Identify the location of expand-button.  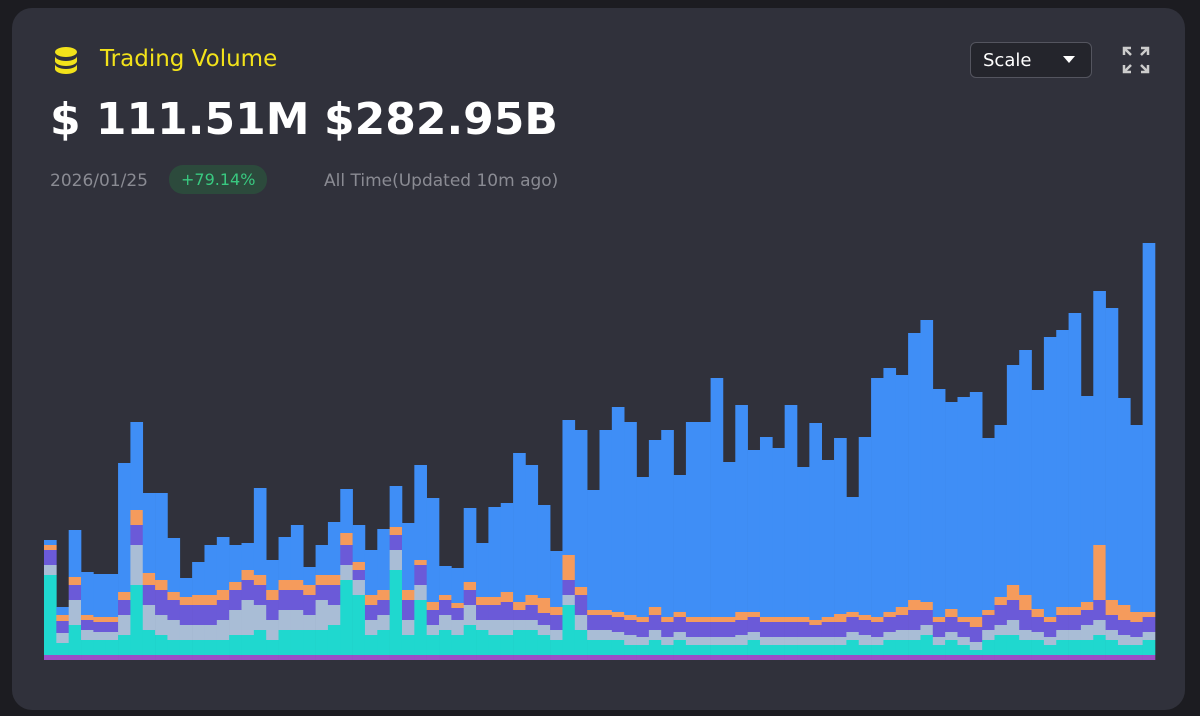
(1136, 60).